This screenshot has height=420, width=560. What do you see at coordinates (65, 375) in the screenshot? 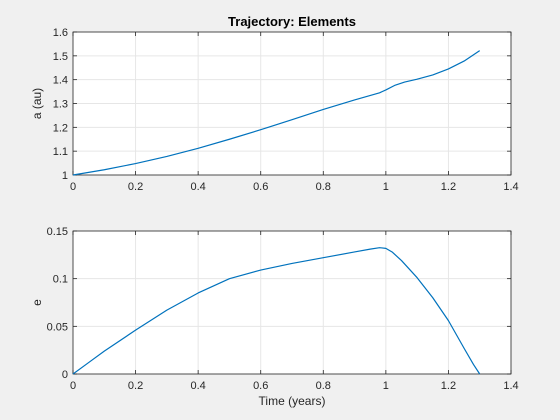
I see `y-tick-label: 0` at bounding box center [65, 375].